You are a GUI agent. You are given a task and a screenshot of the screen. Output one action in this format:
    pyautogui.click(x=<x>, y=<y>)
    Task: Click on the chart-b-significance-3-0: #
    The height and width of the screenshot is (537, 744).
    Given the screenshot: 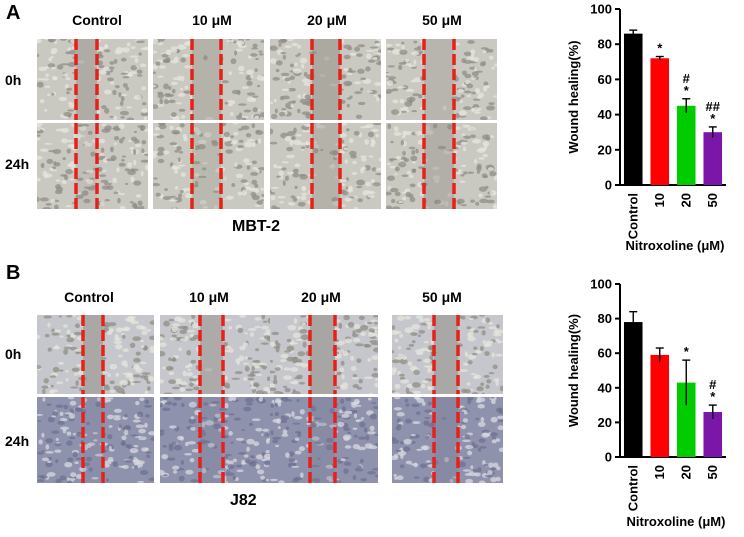 What is the action you would take?
    pyautogui.click(x=713, y=384)
    